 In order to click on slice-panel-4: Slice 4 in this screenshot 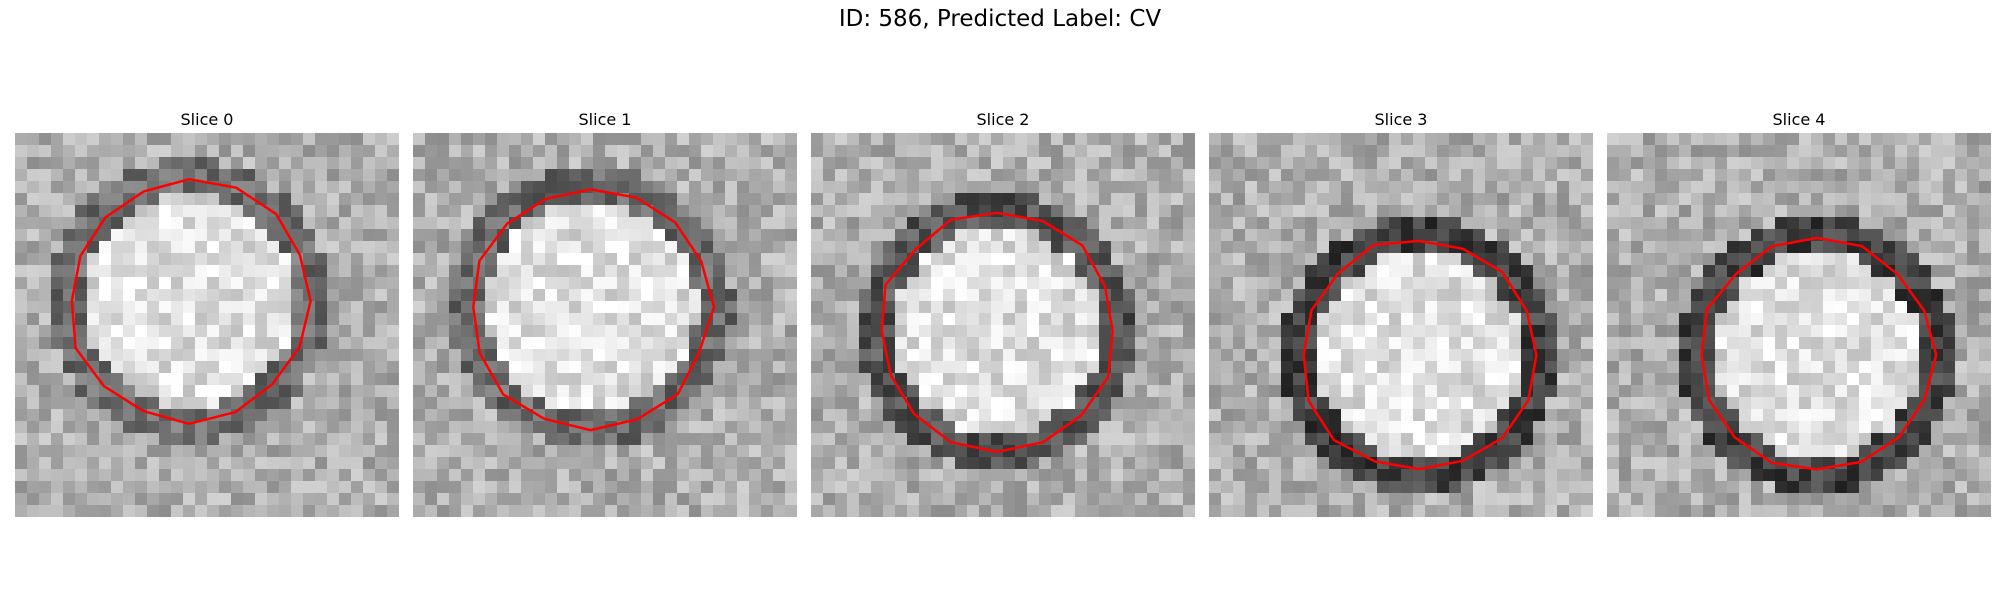, I will do `click(1799, 313)`.